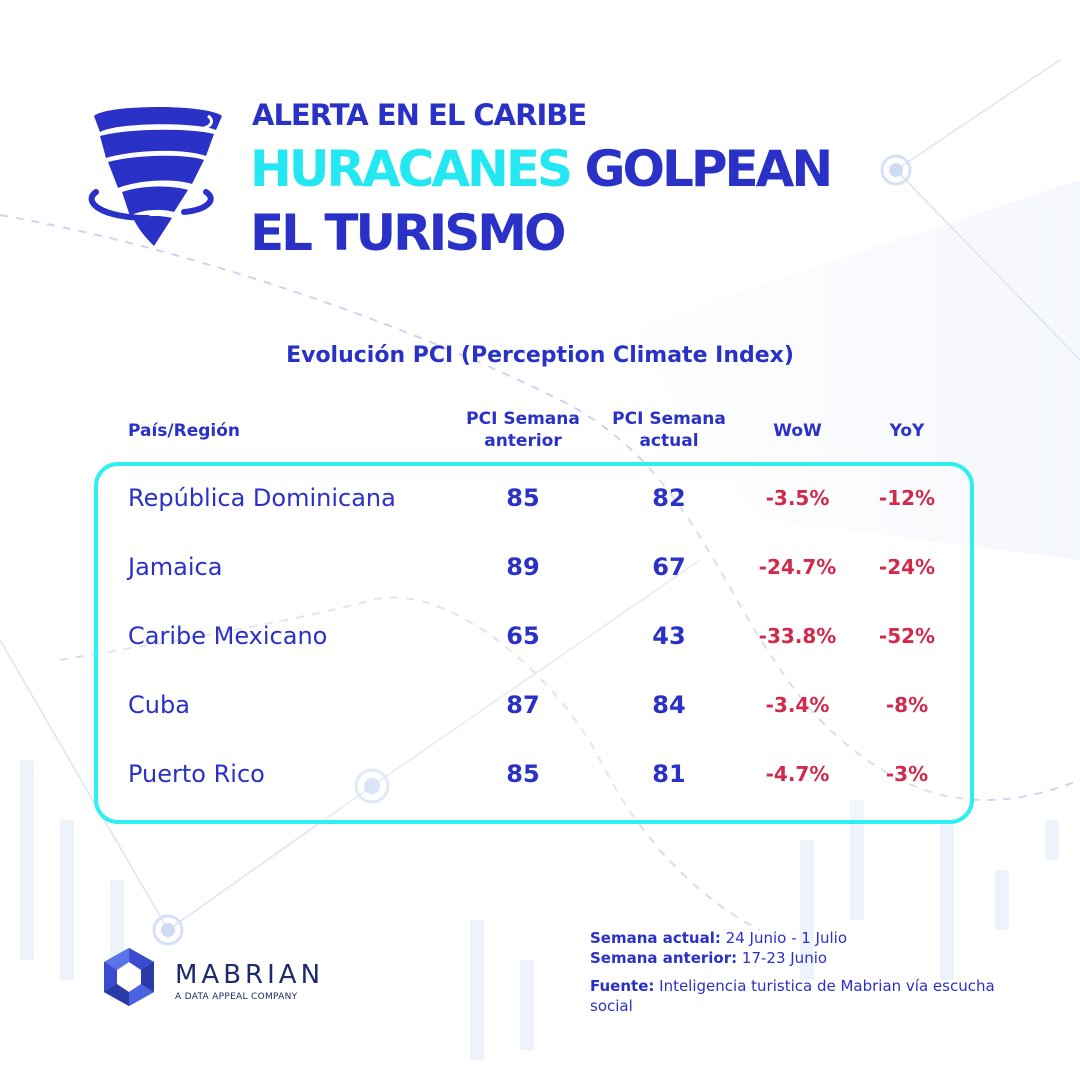  Describe the element at coordinates (907, 636) in the screenshot. I see `row-yoy: -52%` at that location.